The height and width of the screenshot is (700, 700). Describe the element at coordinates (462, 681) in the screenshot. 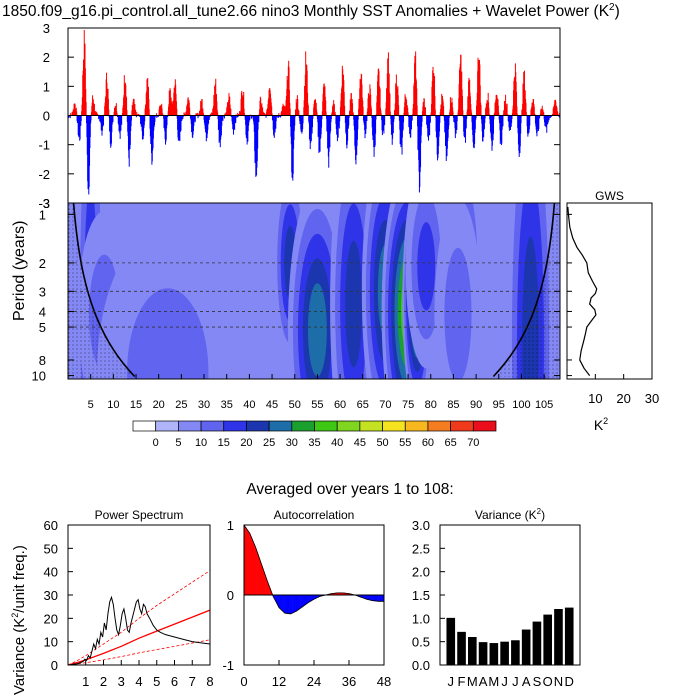

I see `month-label: F` at that location.